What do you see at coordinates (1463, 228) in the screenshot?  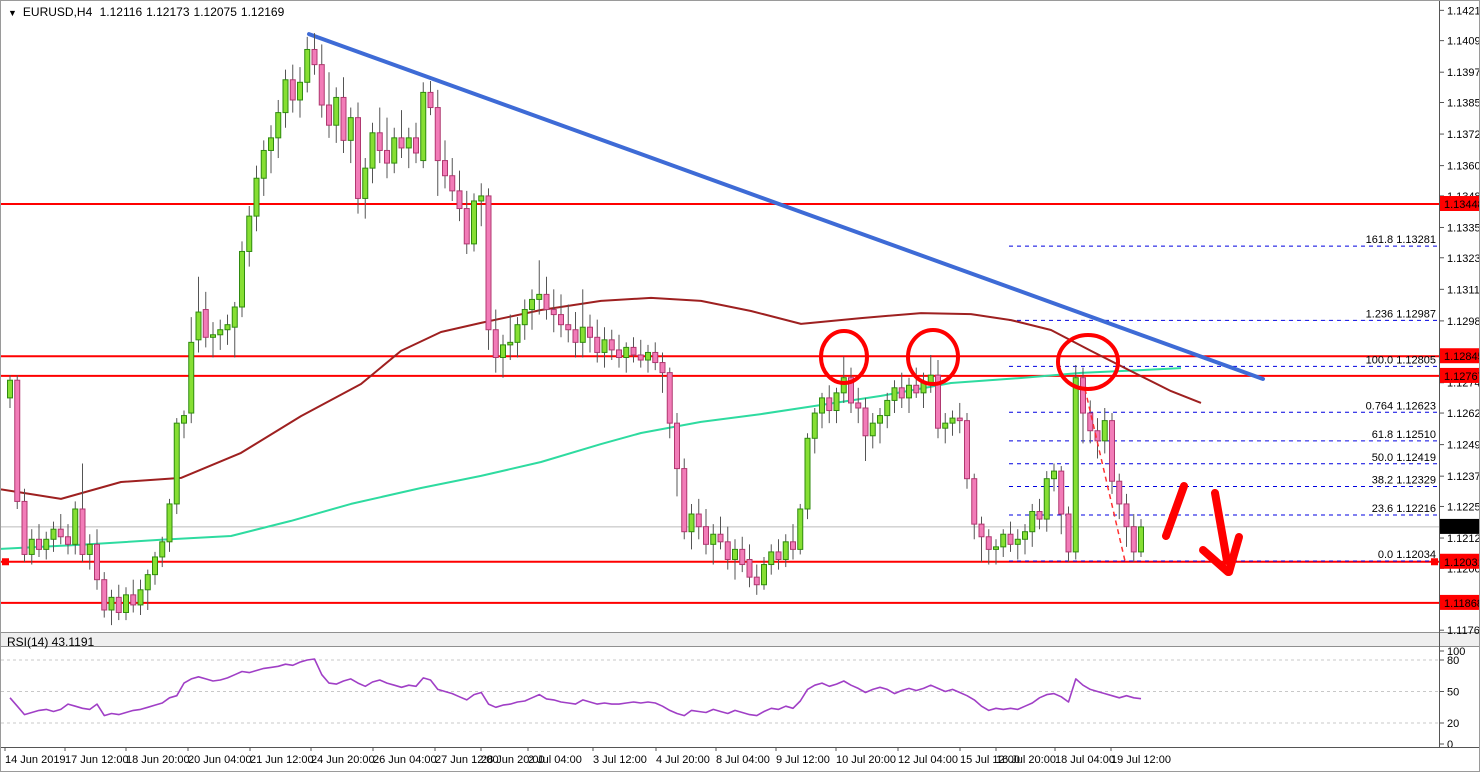 I see `price-tick-label: 1.13355` at bounding box center [1463, 228].